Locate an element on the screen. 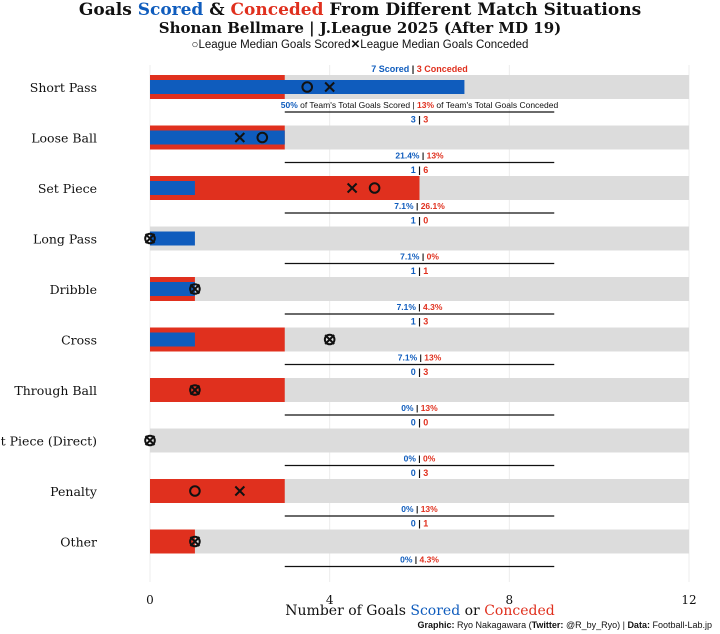  count-label: 7 Scored | 3 Conceded is located at coordinates (419, 69).